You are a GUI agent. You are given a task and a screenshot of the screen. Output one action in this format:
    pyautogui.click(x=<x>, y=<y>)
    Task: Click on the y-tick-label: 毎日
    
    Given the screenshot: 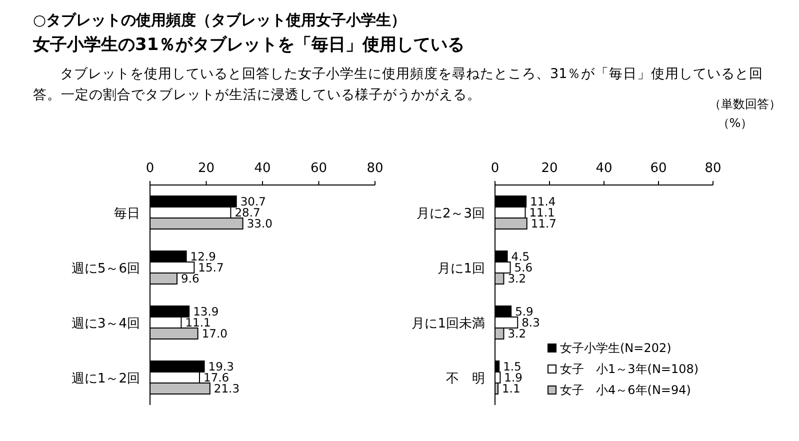 What is the action you would take?
    pyautogui.click(x=127, y=214)
    